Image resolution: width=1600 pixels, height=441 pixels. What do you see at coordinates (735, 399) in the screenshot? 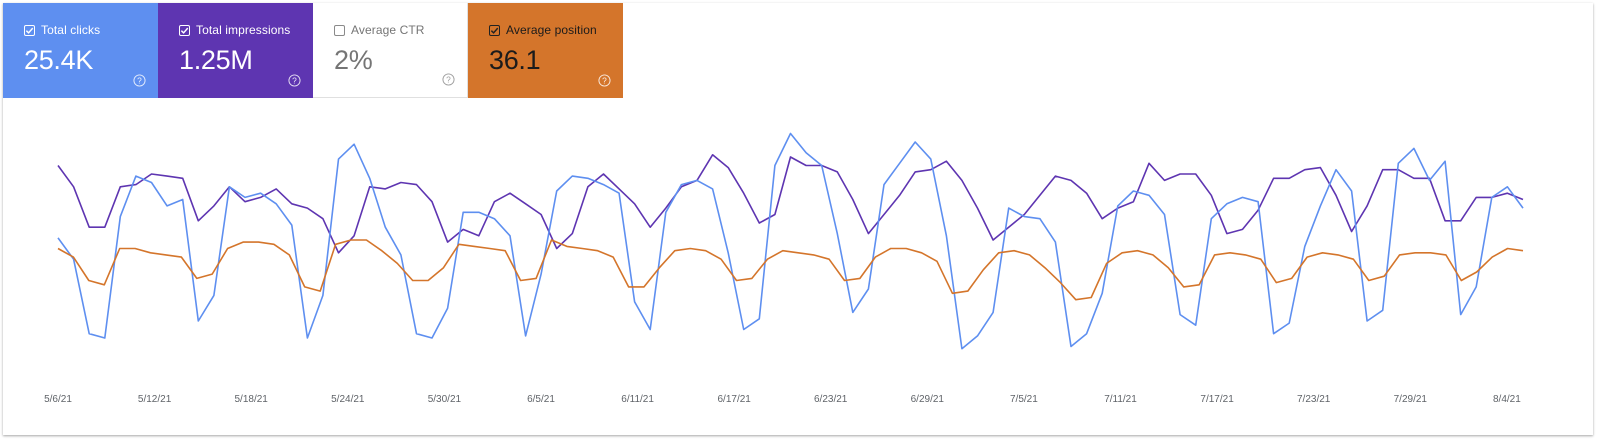
I see `x-tick-label: 6/17/21` at bounding box center [735, 399].